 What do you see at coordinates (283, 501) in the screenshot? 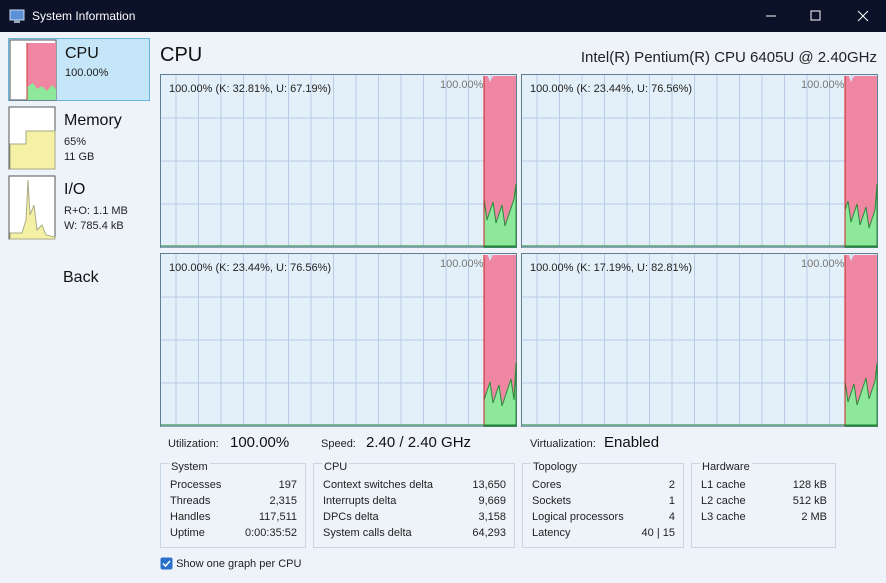
I see `info-value: 2,315` at bounding box center [283, 501].